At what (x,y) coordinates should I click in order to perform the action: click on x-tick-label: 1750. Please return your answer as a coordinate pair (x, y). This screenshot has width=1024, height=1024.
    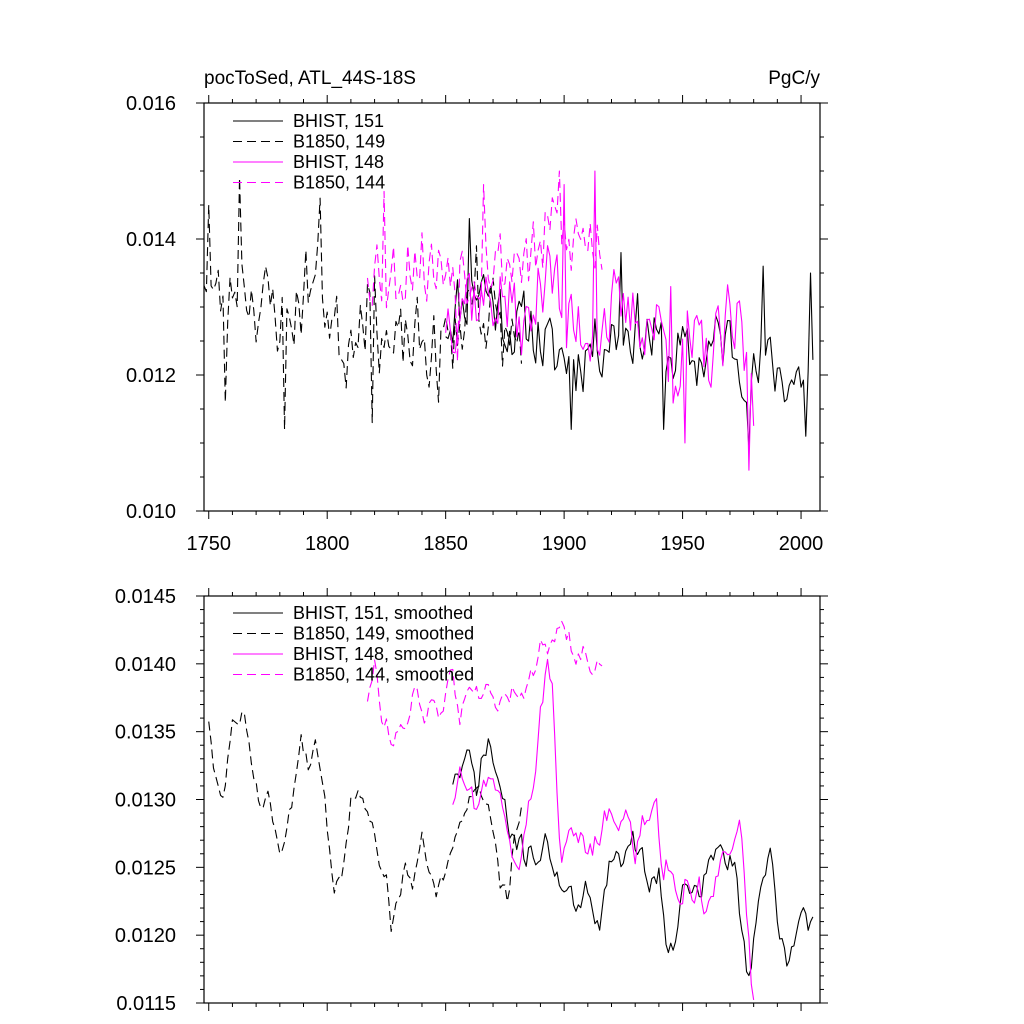
    Looking at the image, I should click on (208, 544).